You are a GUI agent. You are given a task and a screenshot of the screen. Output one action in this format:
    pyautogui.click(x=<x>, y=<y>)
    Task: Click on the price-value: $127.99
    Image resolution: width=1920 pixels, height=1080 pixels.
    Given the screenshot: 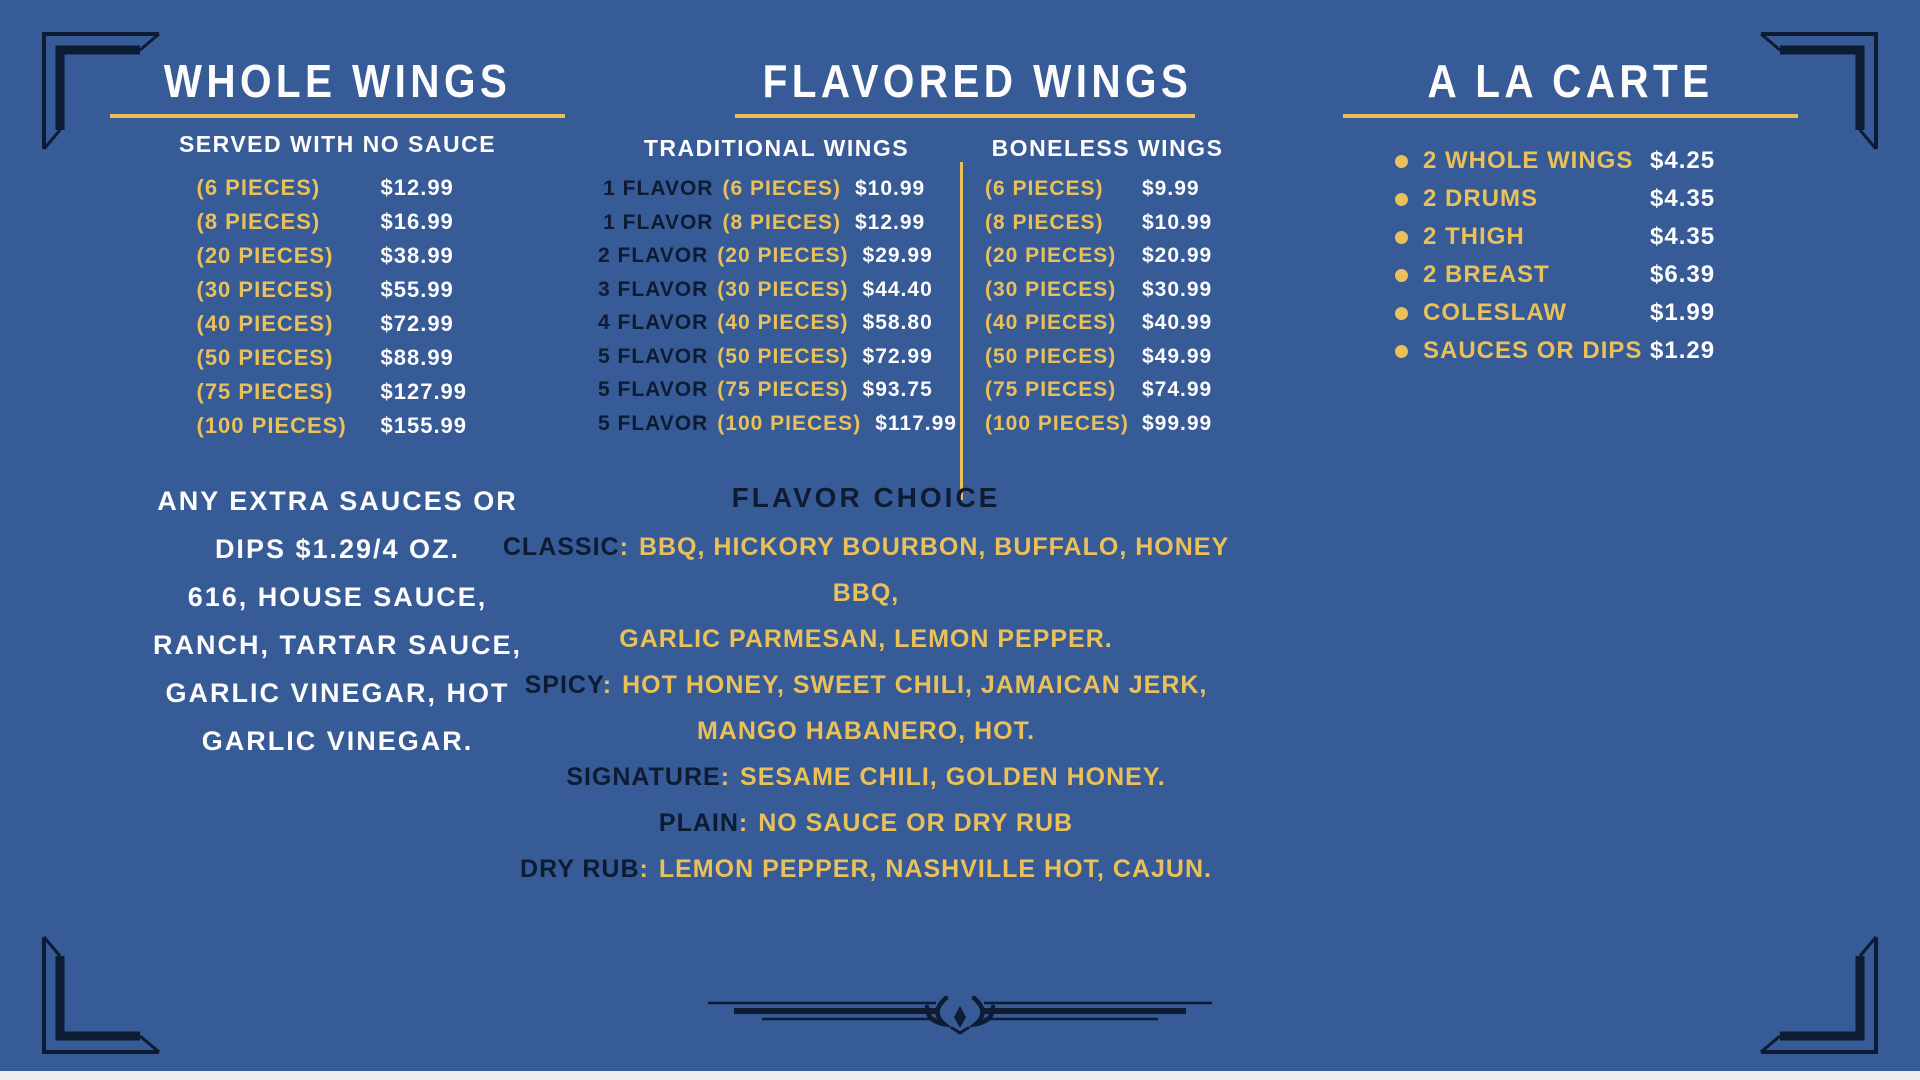 What is the action you would take?
    pyautogui.click(x=424, y=392)
    